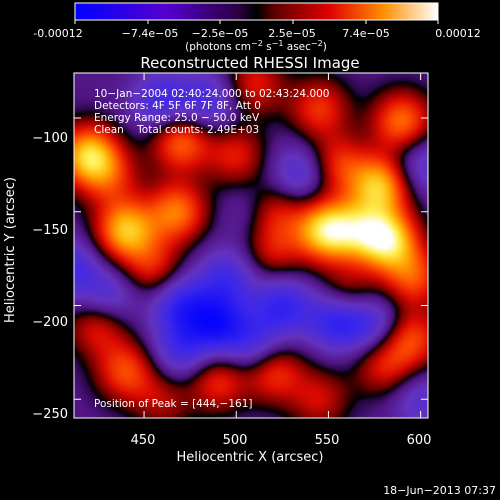 The height and width of the screenshot is (500, 500). I want to click on colorbar-tick-label: -0.00012, so click(57, 33).